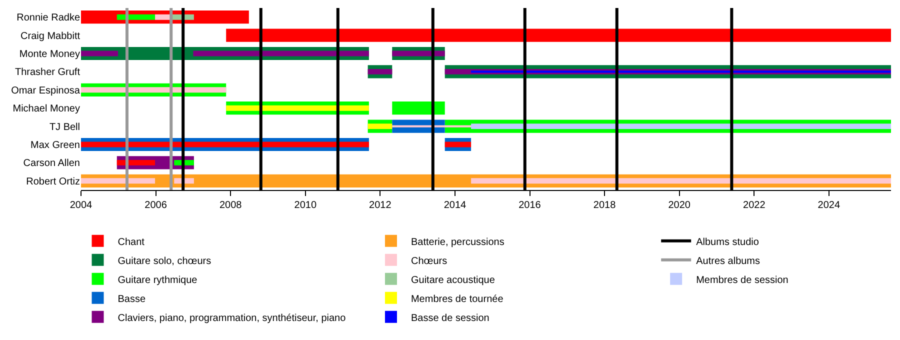  I want to click on y-tick-label: Monte Money, so click(49, 54).